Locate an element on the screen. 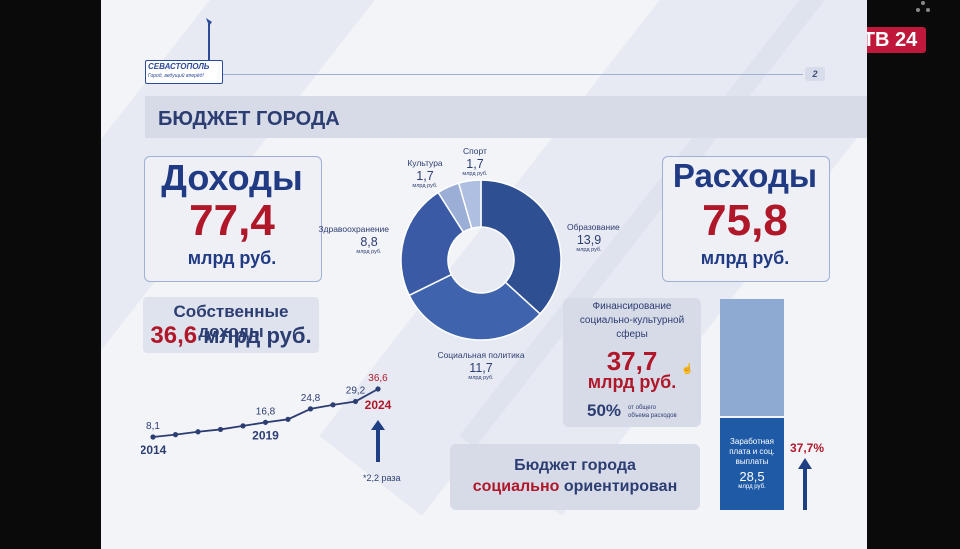 The image size is (960, 549). salary-bar-percent: 37,7% is located at coordinates (807, 448).